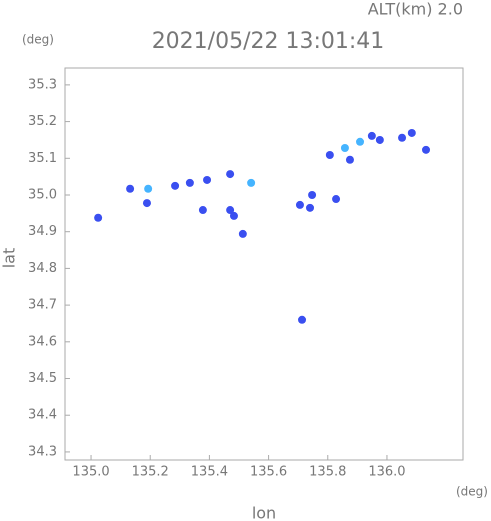 This screenshot has width=491, height=521. What do you see at coordinates (150, 472) in the screenshot?
I see `x-tick-label: 135.2` at bounding box center [150, 472].